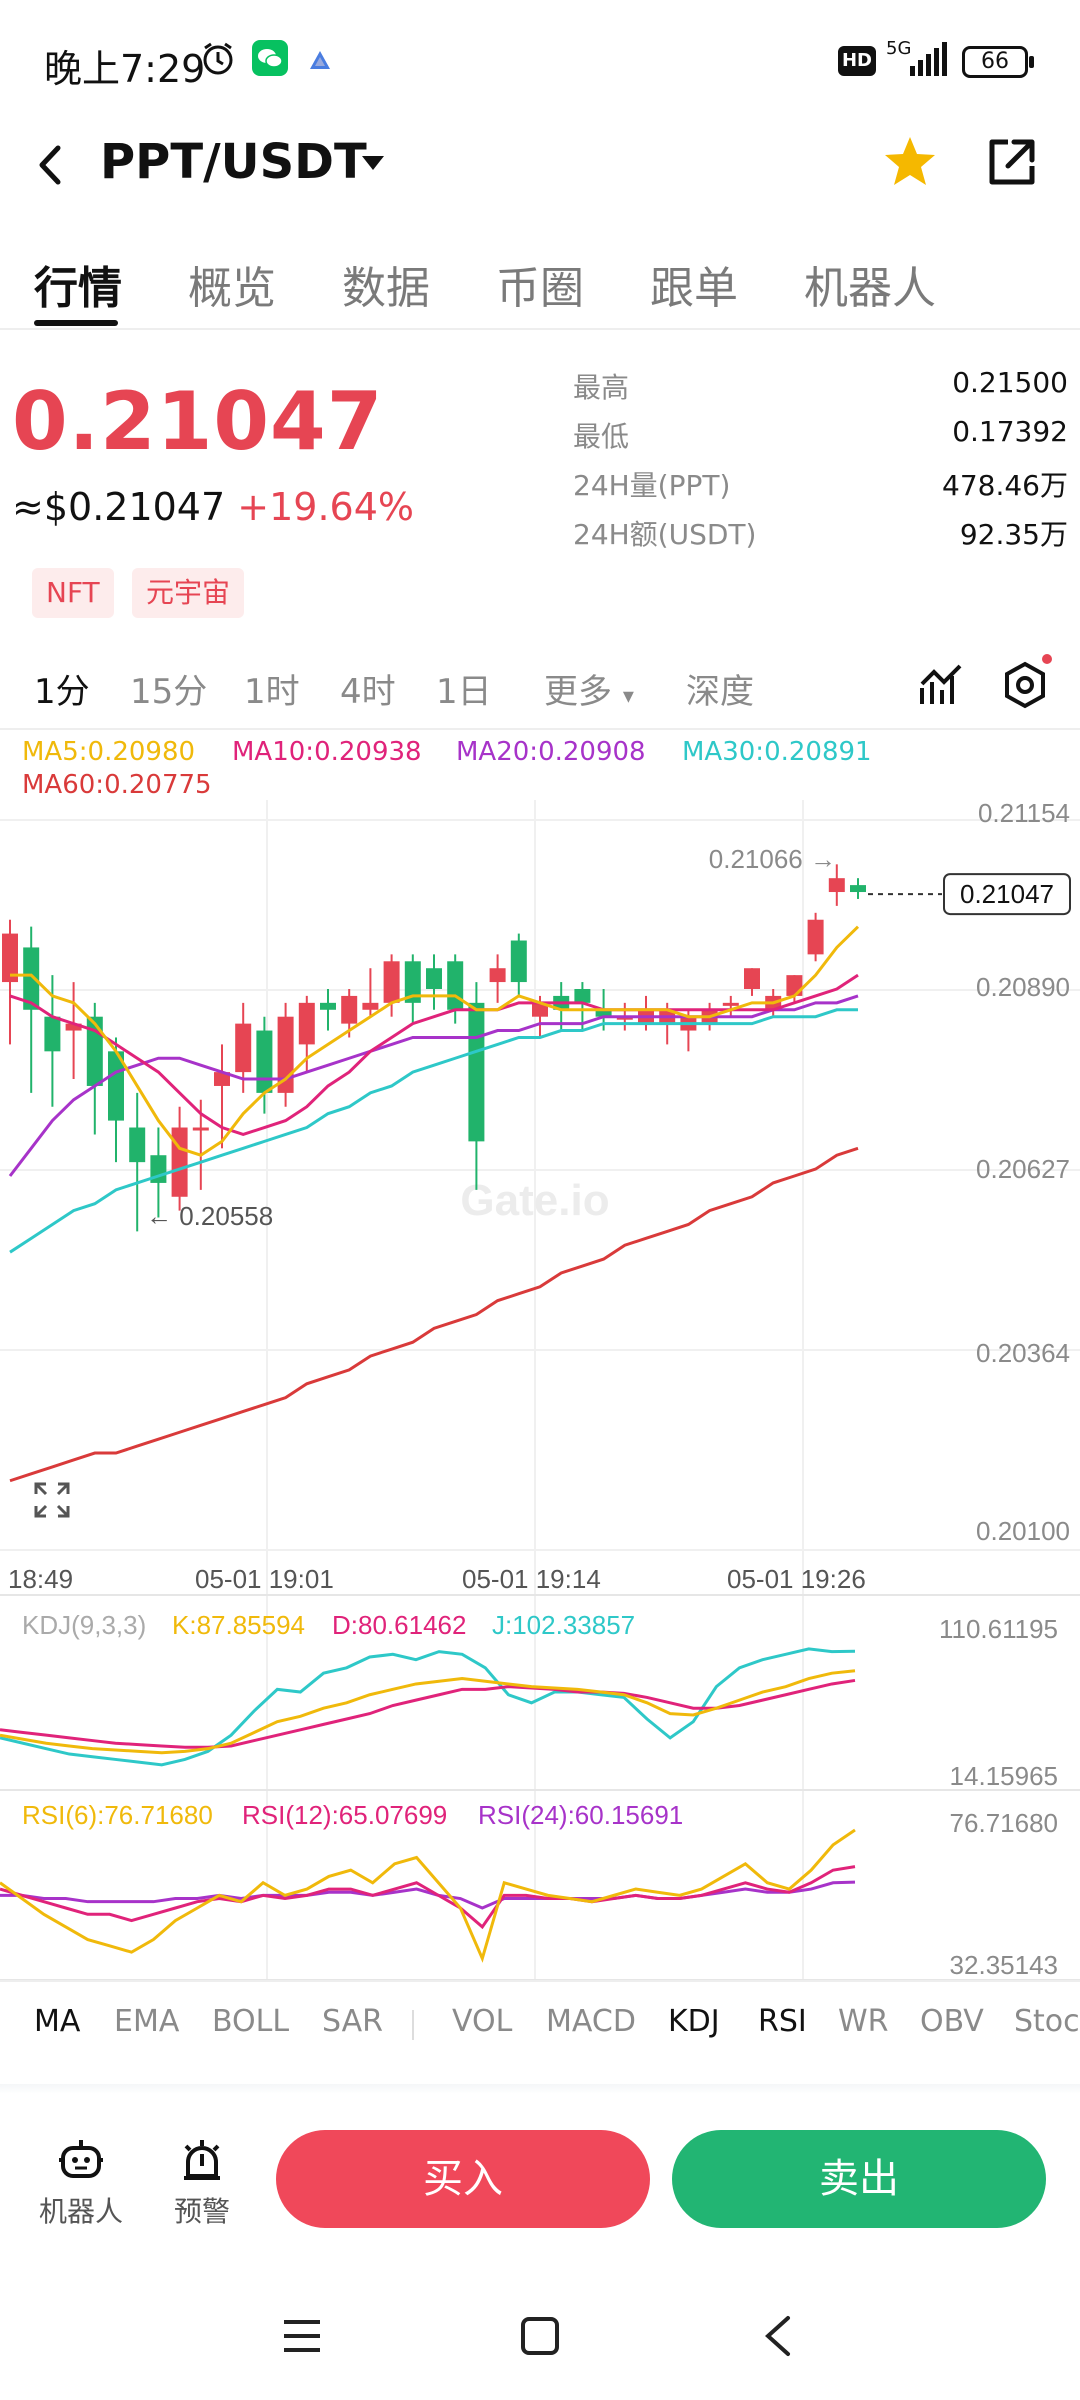 The width and height of the screenshot is (1080, 2400). What do you see at coordinates (169, 692) in the screenshot?
I see `interval-15m: 15分` at bounding box center [169, 692].